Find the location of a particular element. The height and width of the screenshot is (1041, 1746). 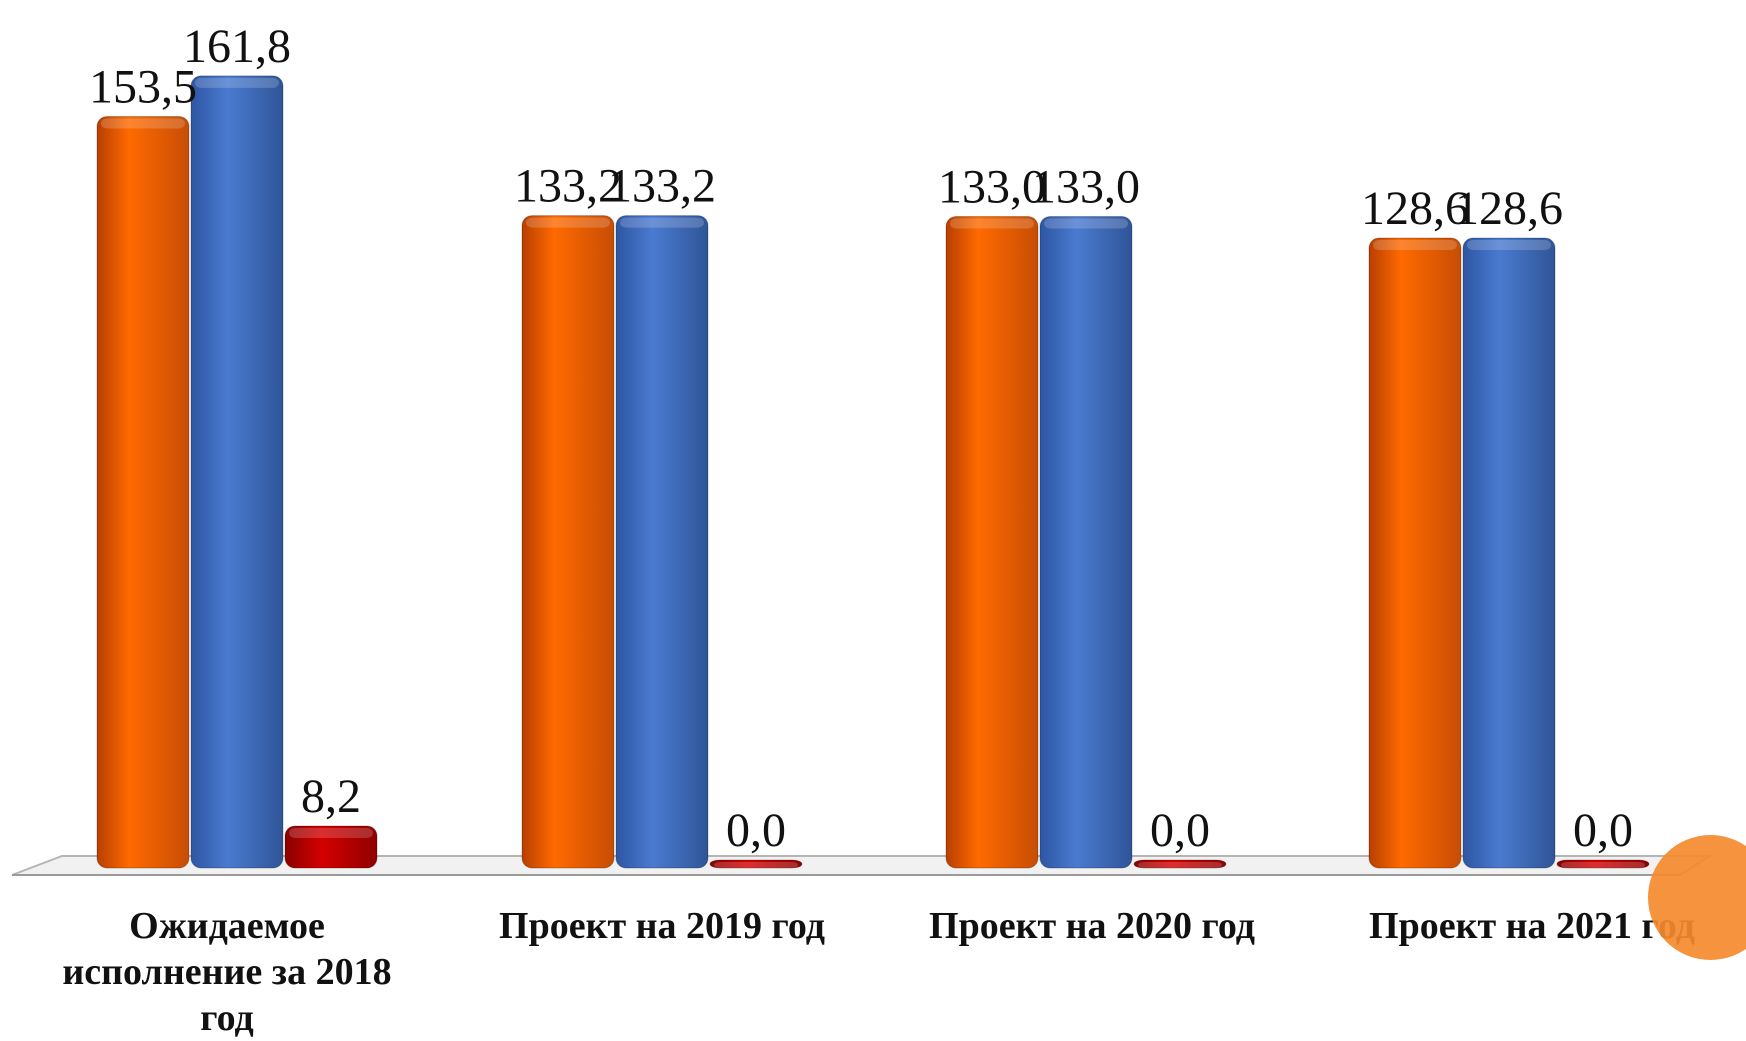

value-label-blue-1: 161,8 is located at coordinates (237, 46).